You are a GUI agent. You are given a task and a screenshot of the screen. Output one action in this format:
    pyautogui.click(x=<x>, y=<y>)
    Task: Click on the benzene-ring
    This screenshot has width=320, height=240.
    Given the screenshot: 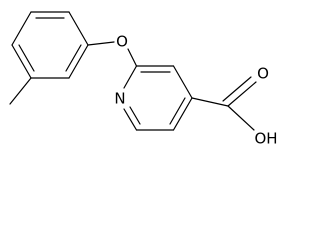 What is the action you would take?
    pyautogui.click(x=50, y=45)
    